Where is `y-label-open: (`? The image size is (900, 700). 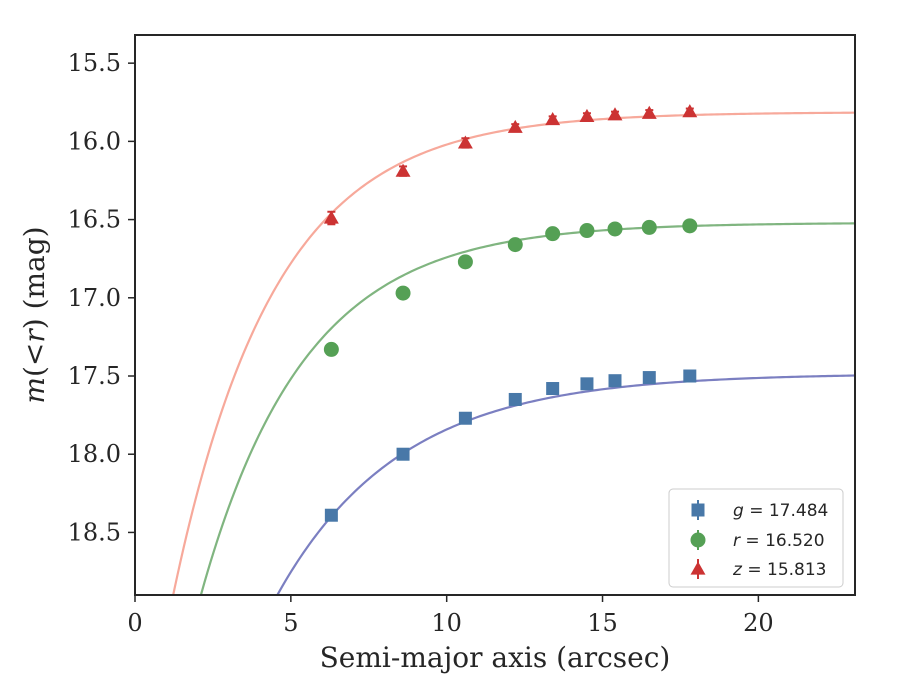
y-label-open: ( is located at coordinates (34, 371).